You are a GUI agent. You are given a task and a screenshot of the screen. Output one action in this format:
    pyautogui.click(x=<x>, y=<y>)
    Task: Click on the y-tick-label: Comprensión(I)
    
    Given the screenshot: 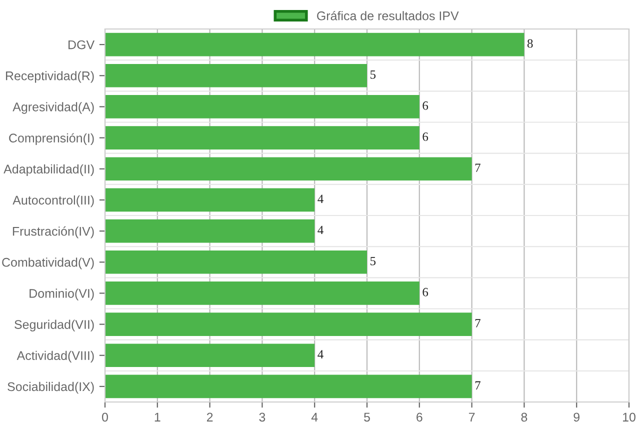 What is the action you would take?
    pyautogui.click(x=51, y=139)
    